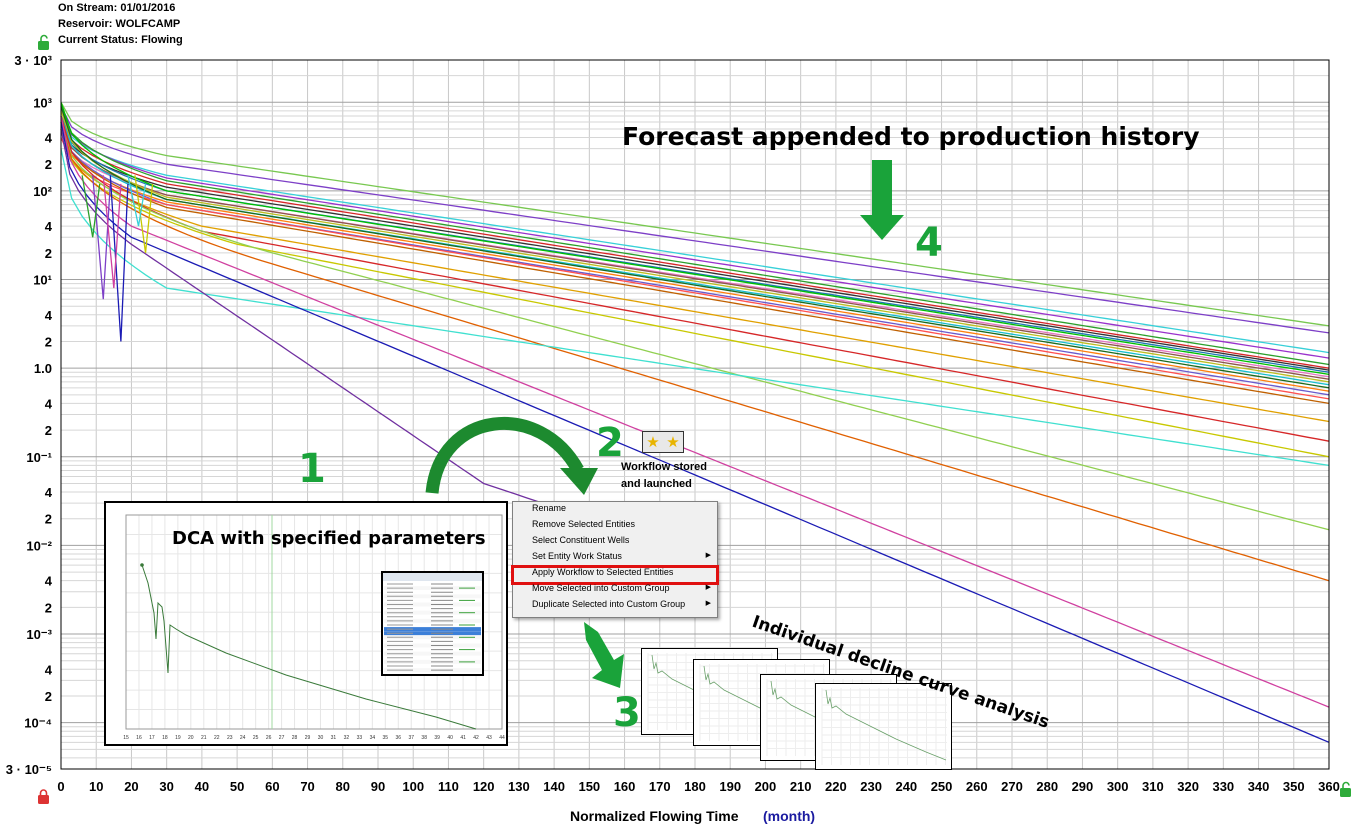 This screenshot has width=1366, height=827. I want to click on dca-x-tick: 30, so click(321, 738).